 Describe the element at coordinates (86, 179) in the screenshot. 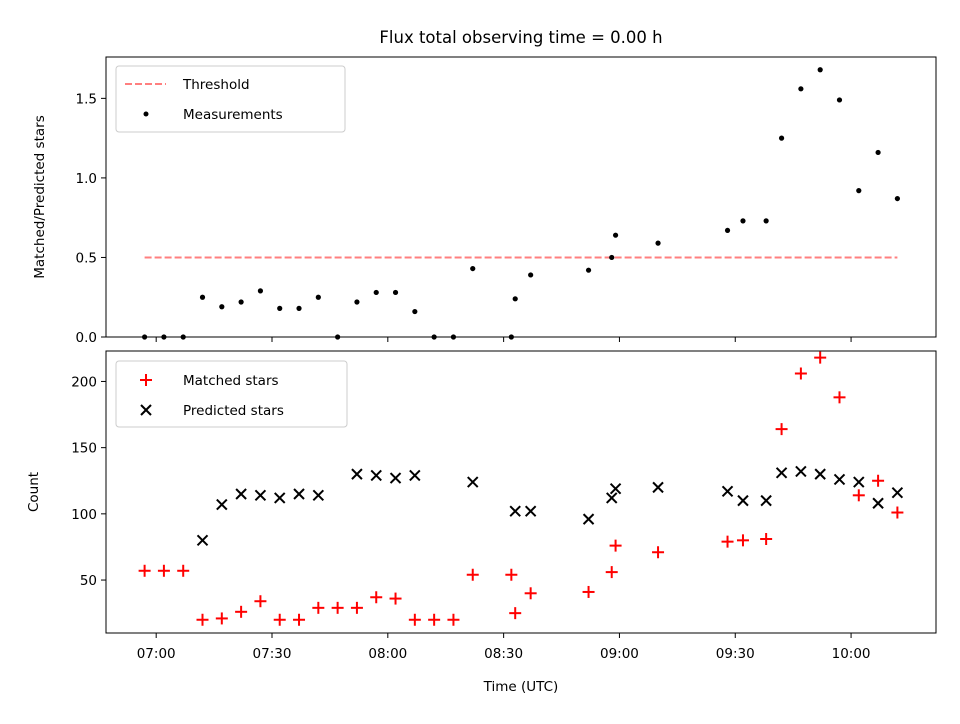

I see `top-y-tick-label: 1.0` at that location.